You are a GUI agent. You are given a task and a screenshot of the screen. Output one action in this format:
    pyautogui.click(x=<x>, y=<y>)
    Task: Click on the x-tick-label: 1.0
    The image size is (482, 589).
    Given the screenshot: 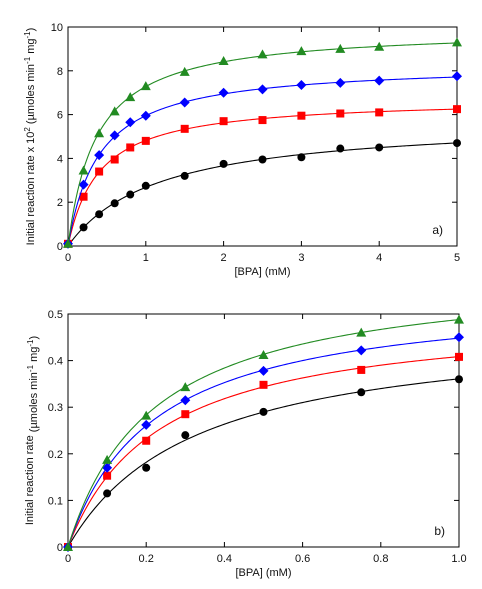 What is the action you would take?
    pyautogui.click(x=458, y=559)
    